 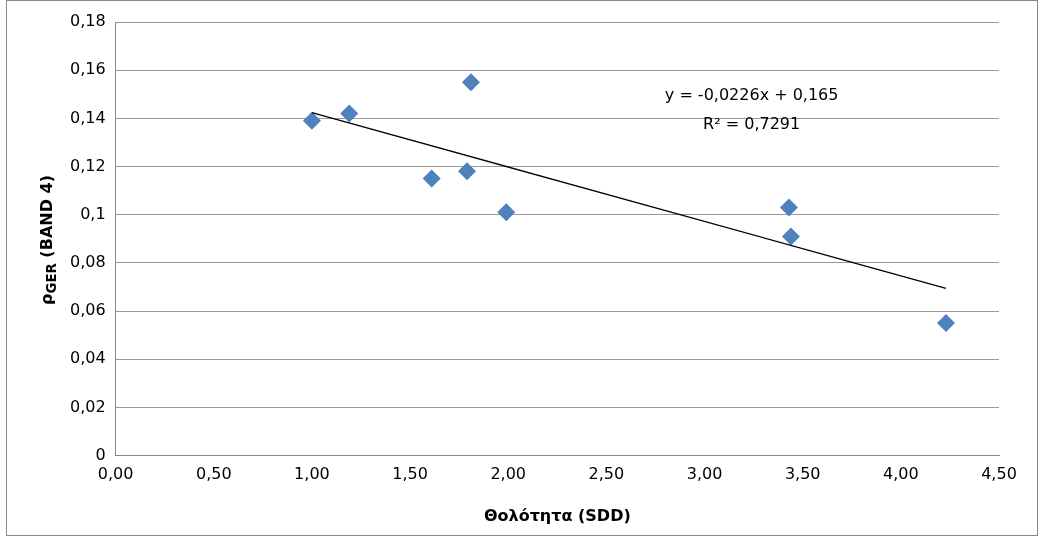 I want to click on y-tick-label: 0,06, so click(x=88, y=310).